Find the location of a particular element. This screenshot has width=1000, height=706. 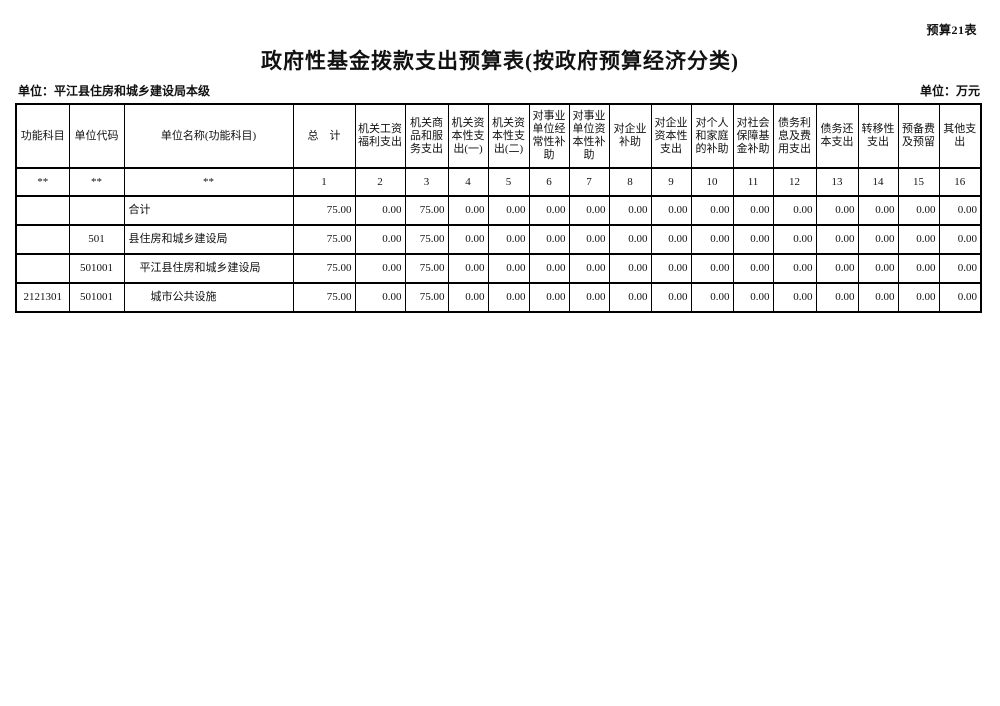

column-header-14: 对社会保障基金补助 is located at coordinates (753, 136).